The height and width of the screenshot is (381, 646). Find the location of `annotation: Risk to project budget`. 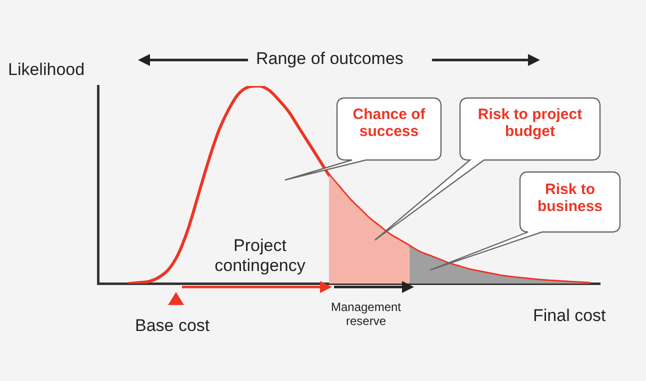

annotation: Risk to project budget is located at coordinates (530, 123).